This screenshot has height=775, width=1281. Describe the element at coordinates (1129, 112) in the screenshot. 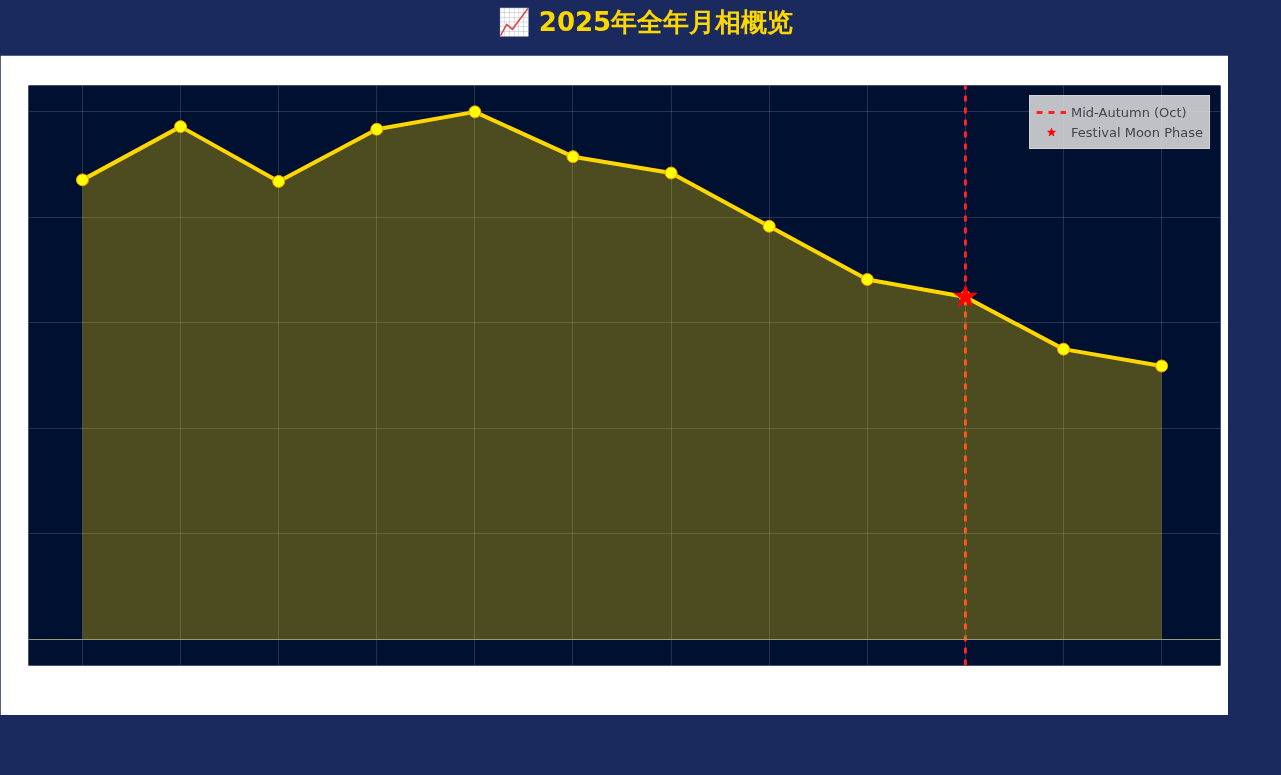

I see `text: Mid-Autumn (Oct)` at that location.